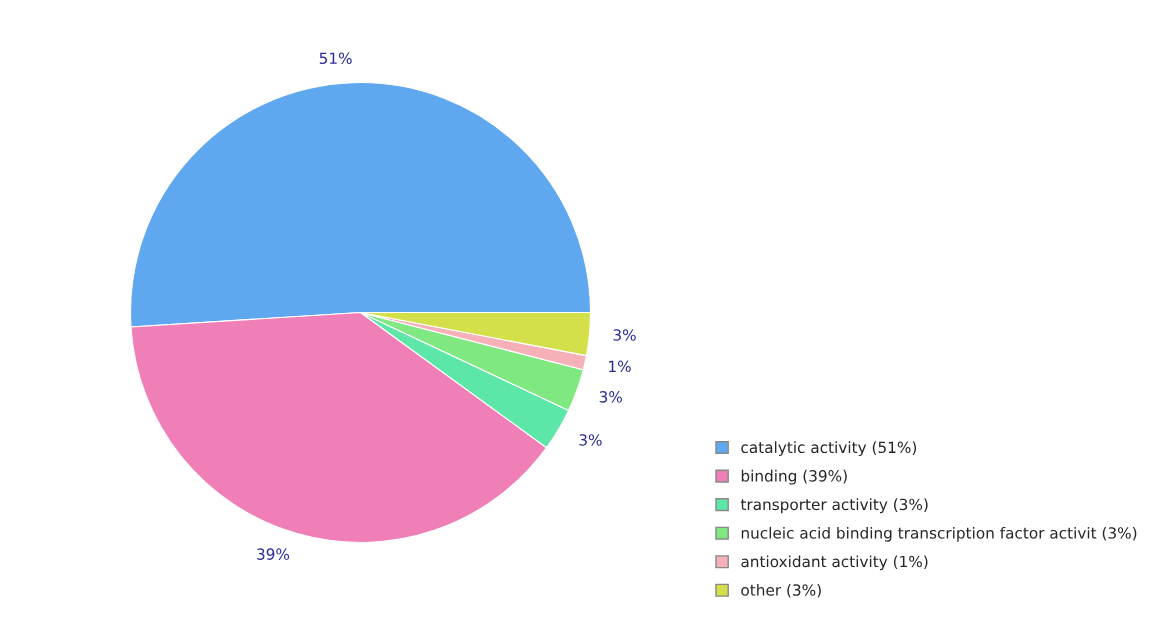 This screenshot has height=625, width=1163. Describe the element at coordinates (834, 563) in the screenshot. I see `legend-label: antioxidant activity (1%)` at that location.